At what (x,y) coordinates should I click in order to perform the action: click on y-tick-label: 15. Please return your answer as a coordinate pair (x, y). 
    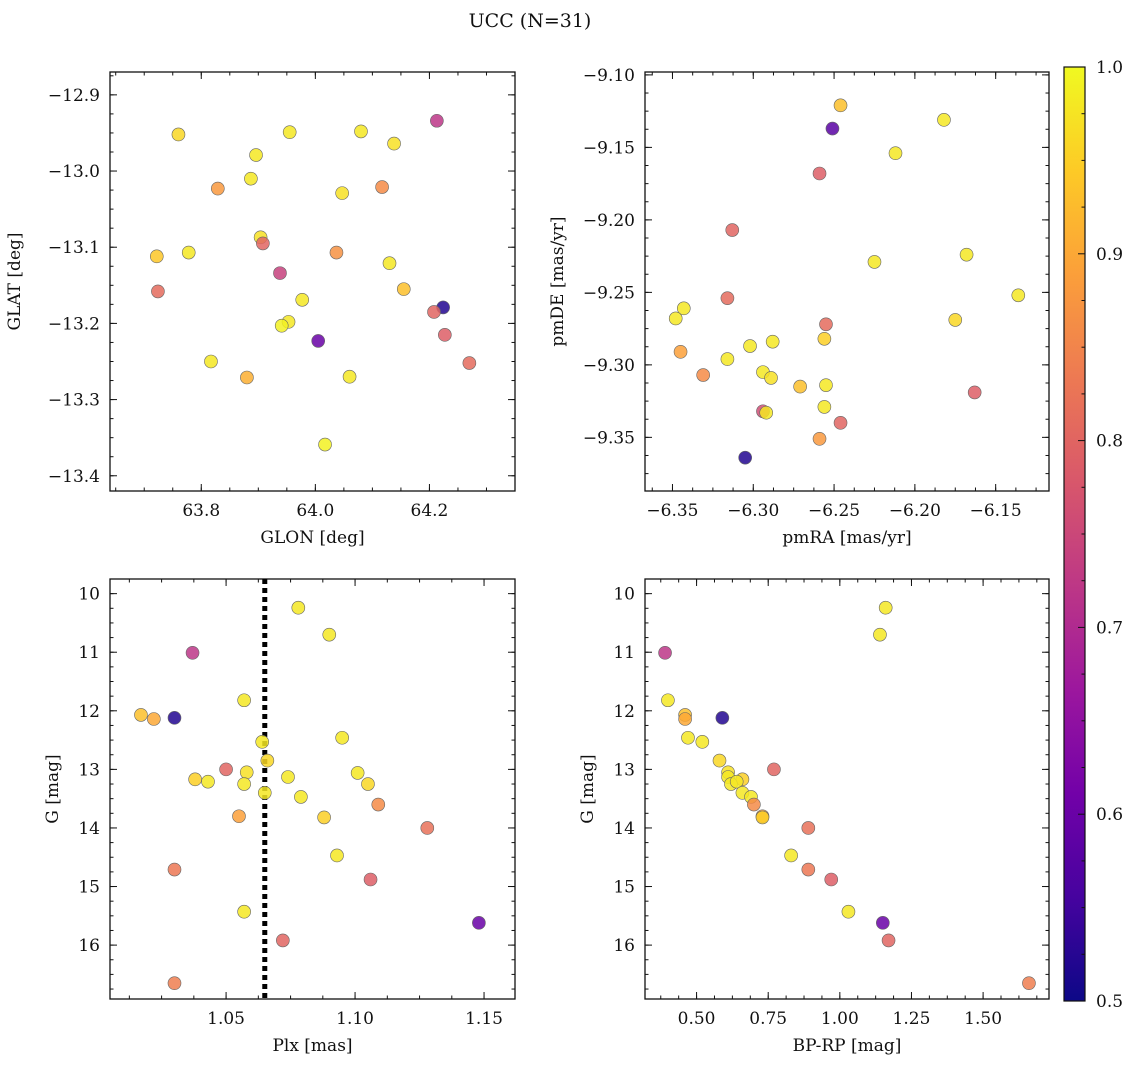
    Looking at the image, I should click on (89, 888).